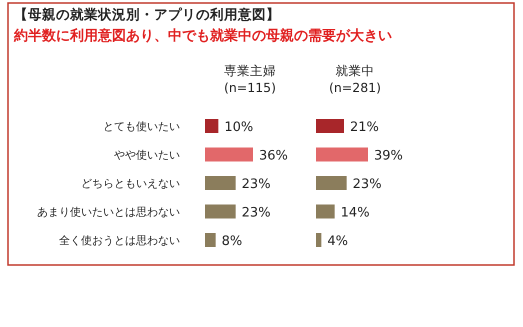 The image size is (523, 327). I want to click on y-tick-label: 全く使おうとは思わない, so click(119, 240).